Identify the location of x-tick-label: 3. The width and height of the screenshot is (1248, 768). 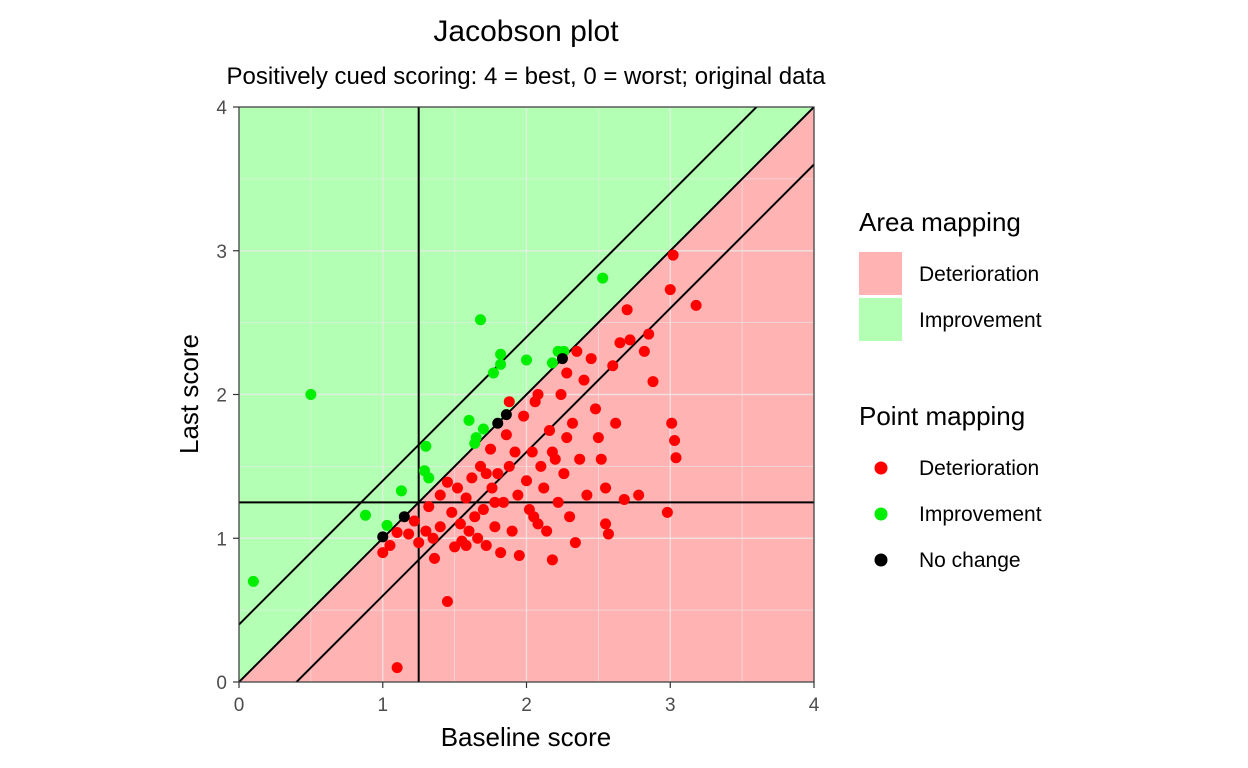
(670, 705).